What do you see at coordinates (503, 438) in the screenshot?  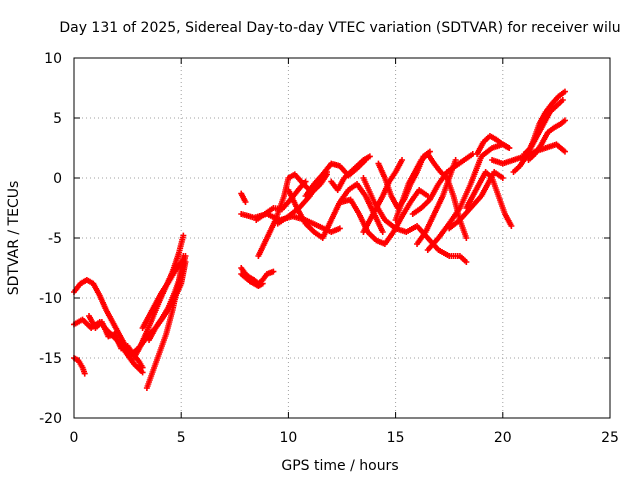 I see `x-tick-label: 20` at bounding box center [503, 438].